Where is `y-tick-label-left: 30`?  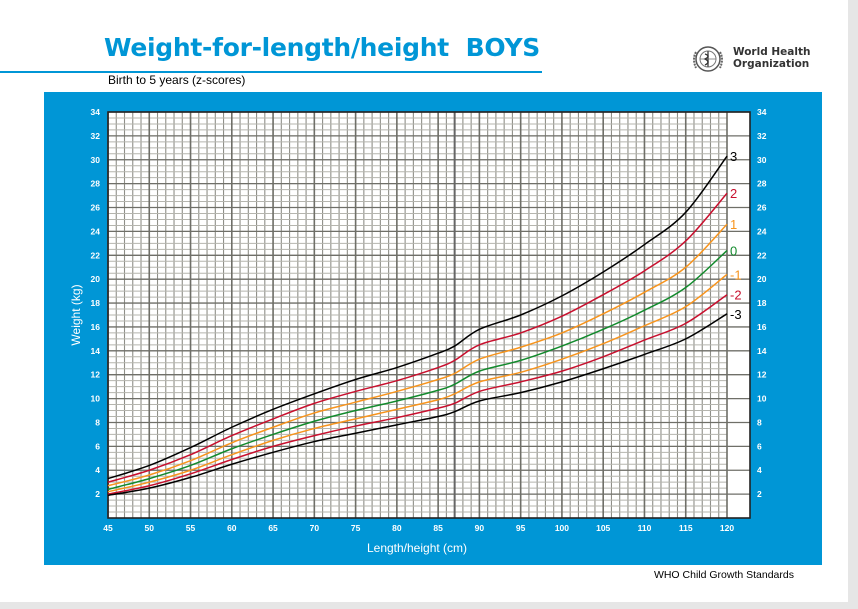 y-tick-label-left: 30 is located at coordinates (96, 160).